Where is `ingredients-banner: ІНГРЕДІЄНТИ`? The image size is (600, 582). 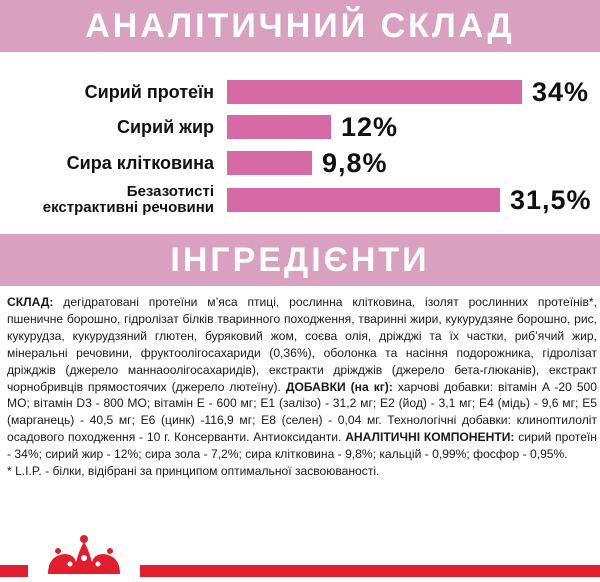
ingredients-banner: ІНГРЕДІЄНТИ is located at coordinates (300, 260).